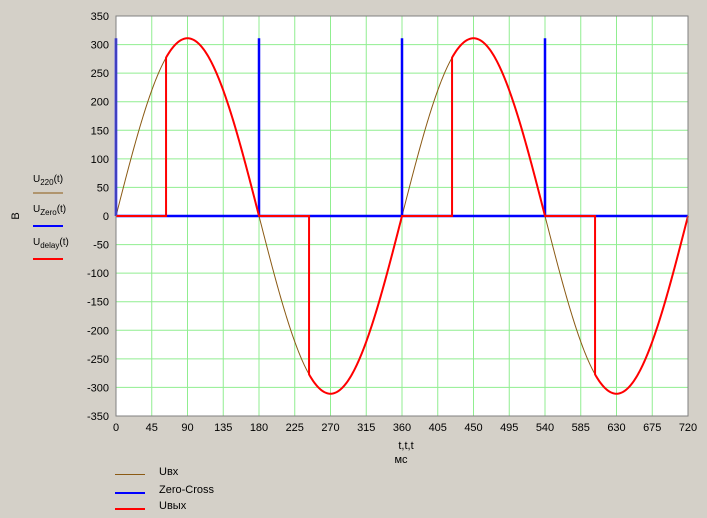 The height and width of the screenshot is (518, 707). Describe the element at coordinates (100, 160) in the screenshot. I see `y-tick-label: 100` at that location.